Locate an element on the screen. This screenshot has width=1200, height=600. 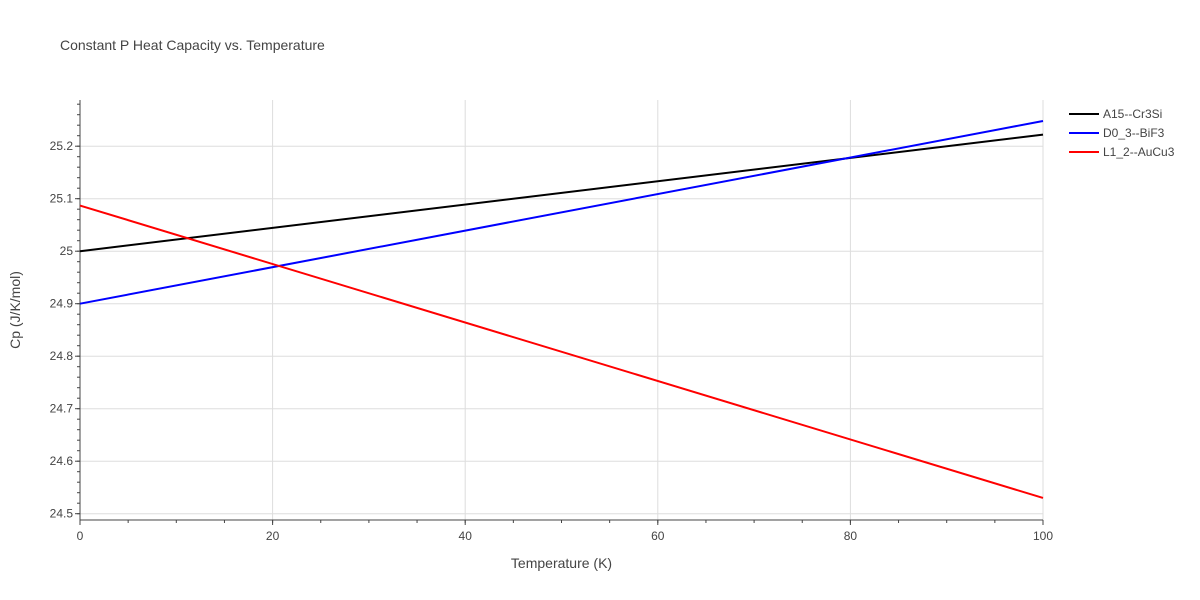
y-tick-label: 24.9 is located at coordinates (62, 304).